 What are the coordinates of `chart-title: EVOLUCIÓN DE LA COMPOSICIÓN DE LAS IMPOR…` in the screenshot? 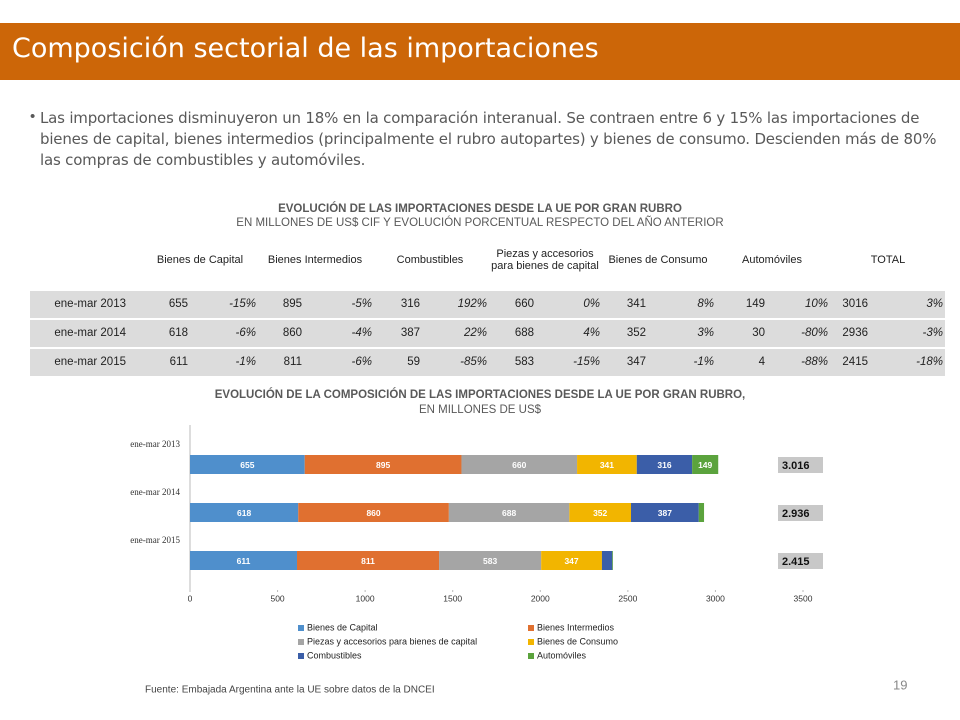 It's located at (480, 394).